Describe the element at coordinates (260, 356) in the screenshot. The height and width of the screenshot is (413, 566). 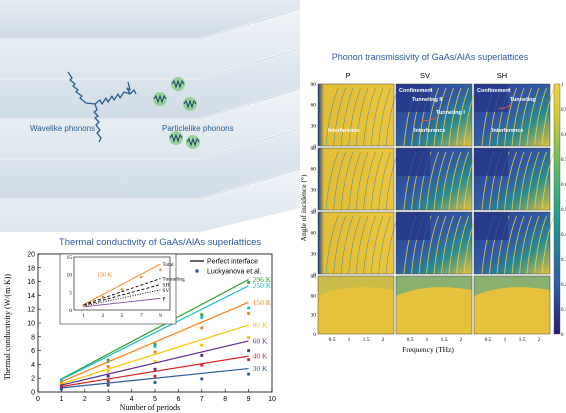
I see `series-label: 40 K` at that location.